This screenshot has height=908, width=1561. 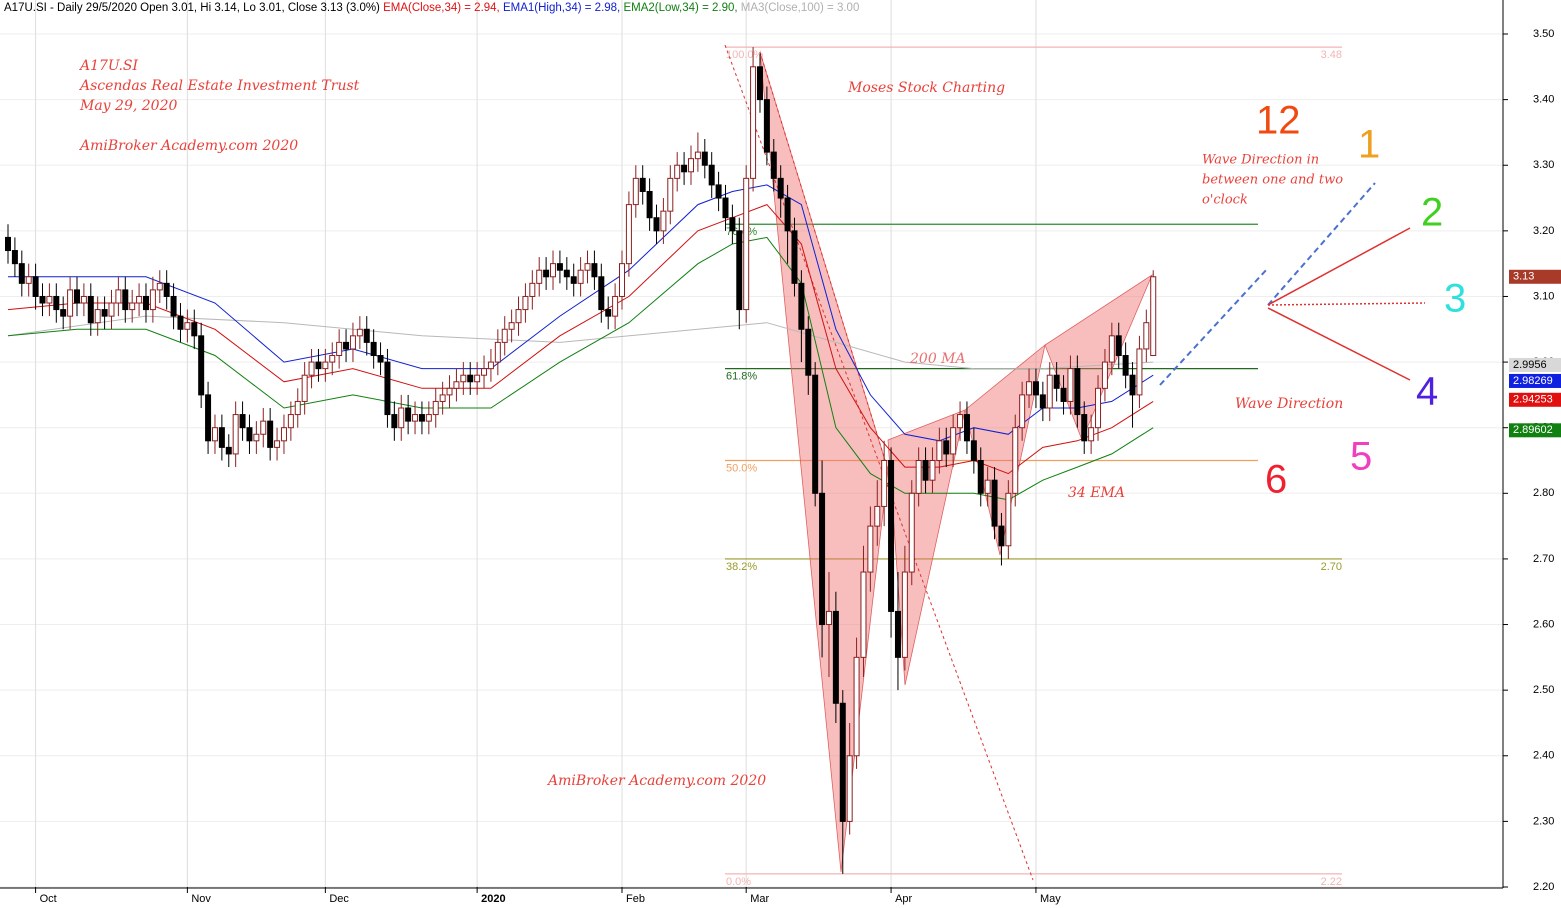 I want to click on x-tick-label: May, so click(x=1050, y=899).